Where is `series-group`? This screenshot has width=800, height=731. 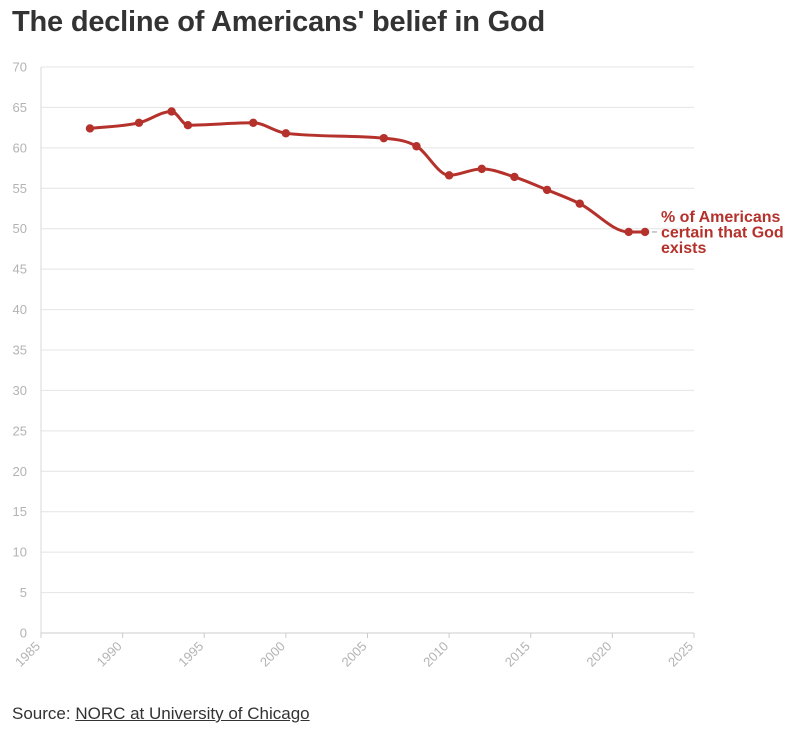
series-group is located at coordinates (367, 172).